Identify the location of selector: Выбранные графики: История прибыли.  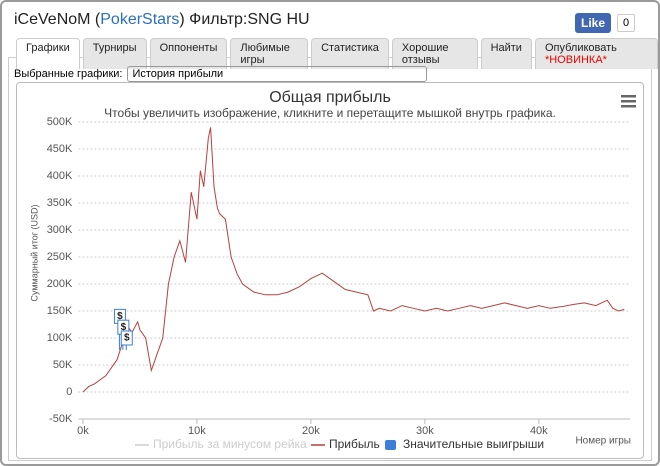
(221, 74).